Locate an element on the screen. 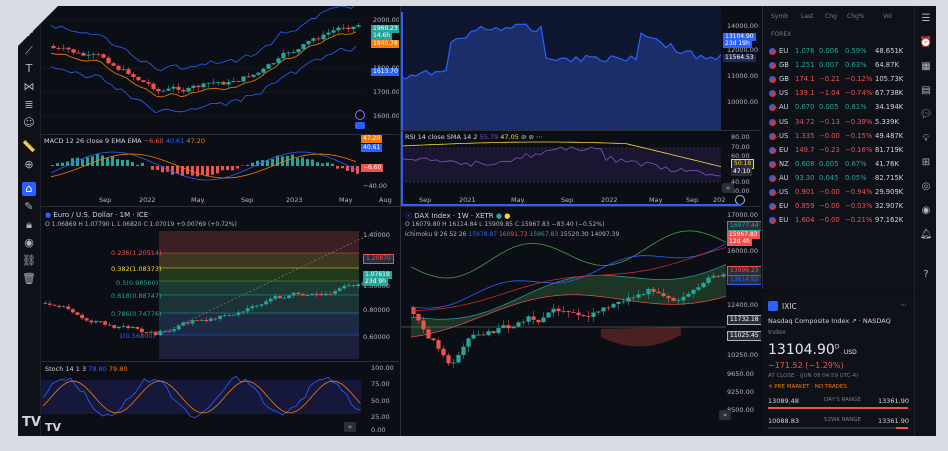  price-tag-fib: 1.20870 is located at coordinates (378, 259).